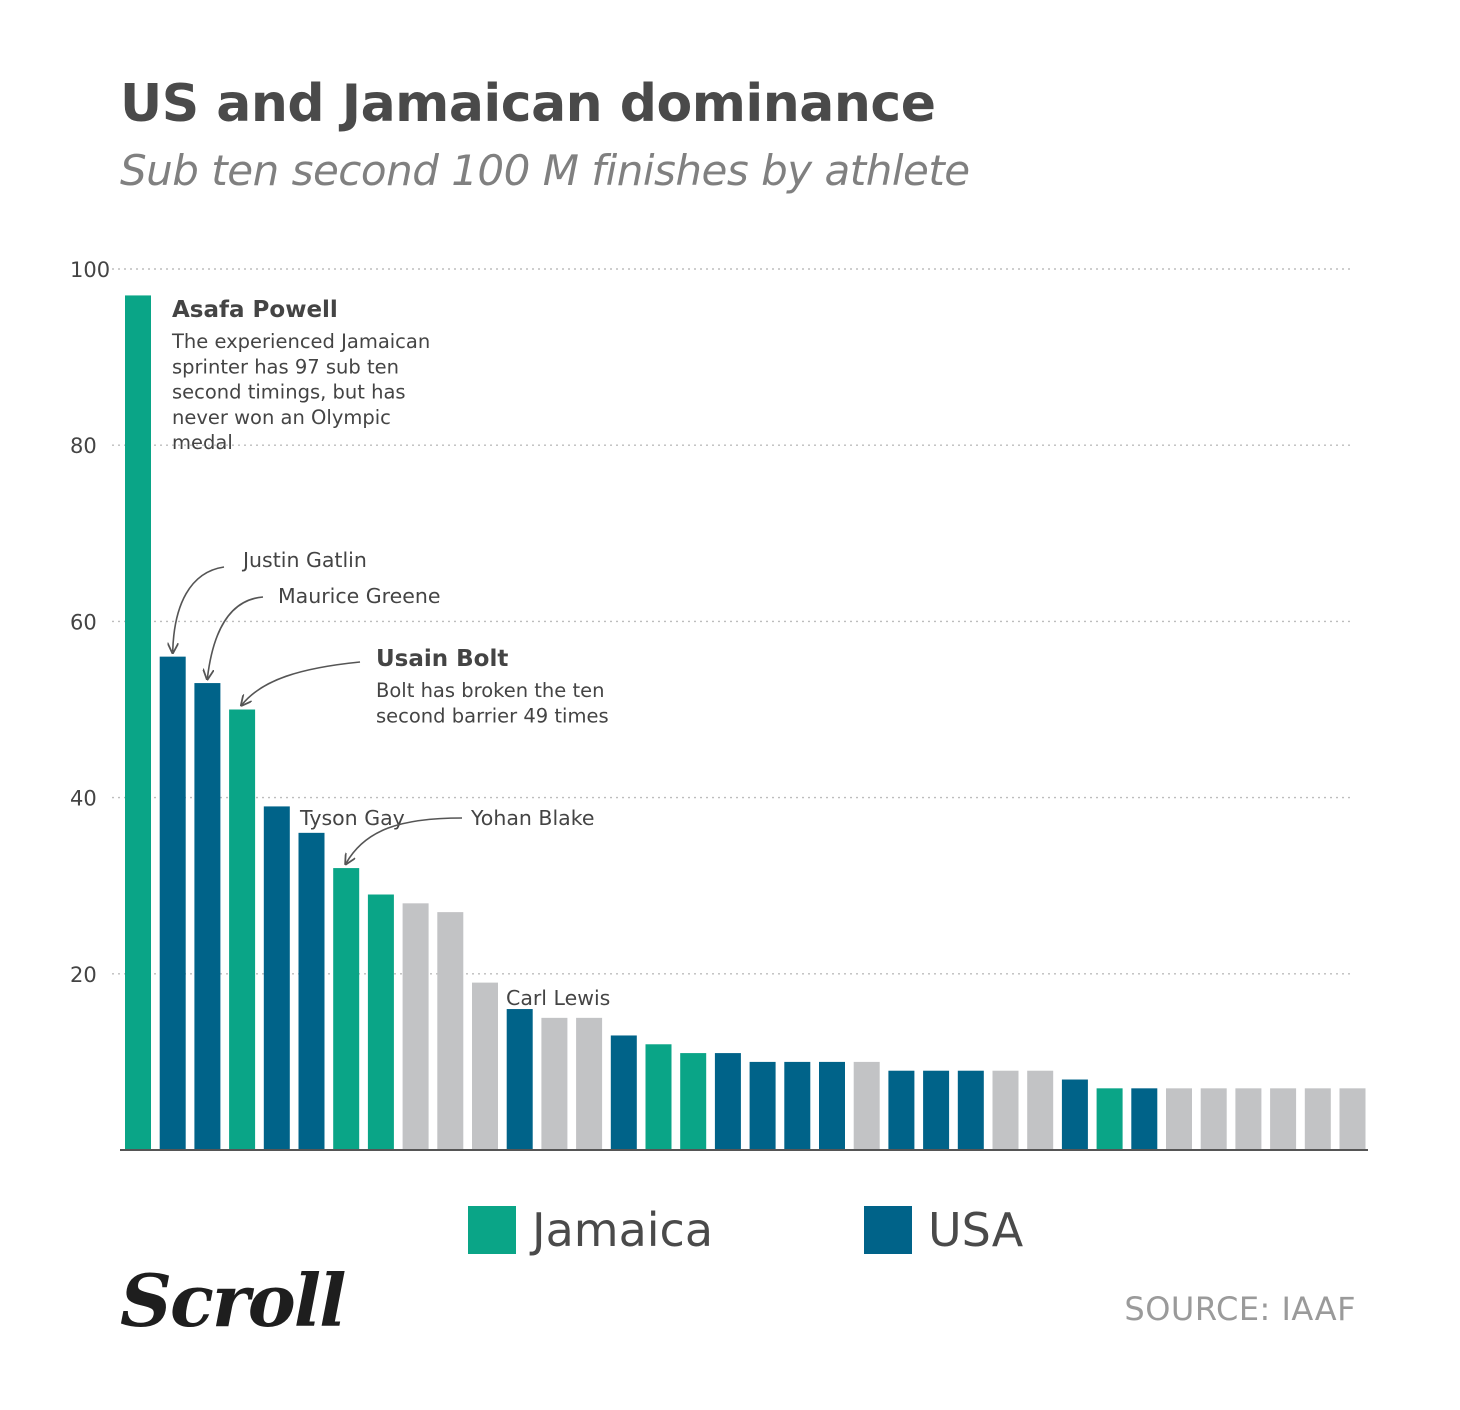 This screenshot has width=1460, height=1410. What do you see at coordinates (255, 310) in the screenshot?
I see `annotation-name: Asafa Powell` at bounding box center [255, 310].